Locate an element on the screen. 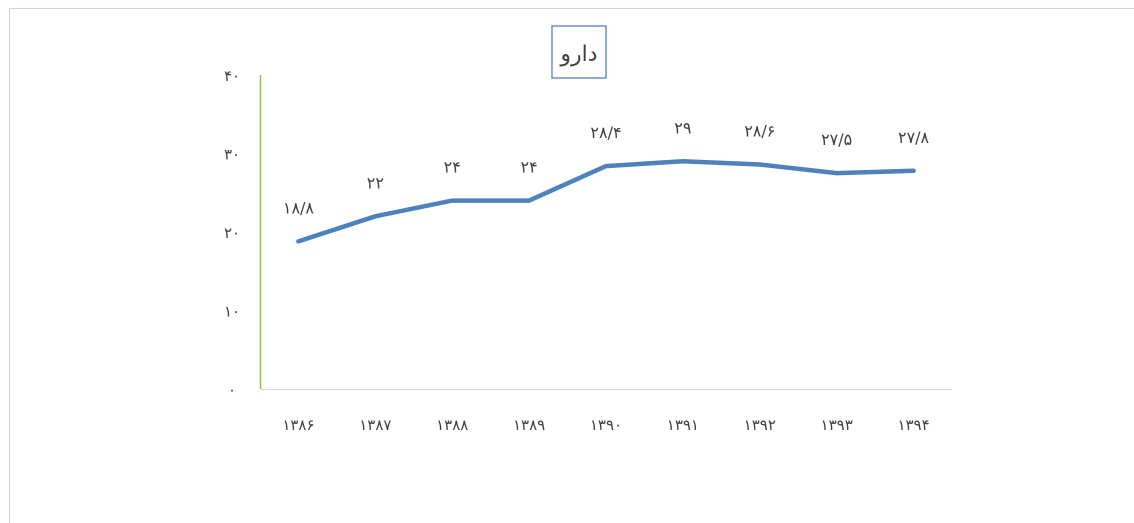  x-tick-label: ۱۳۹۳ is located at coordinates (837, 425).